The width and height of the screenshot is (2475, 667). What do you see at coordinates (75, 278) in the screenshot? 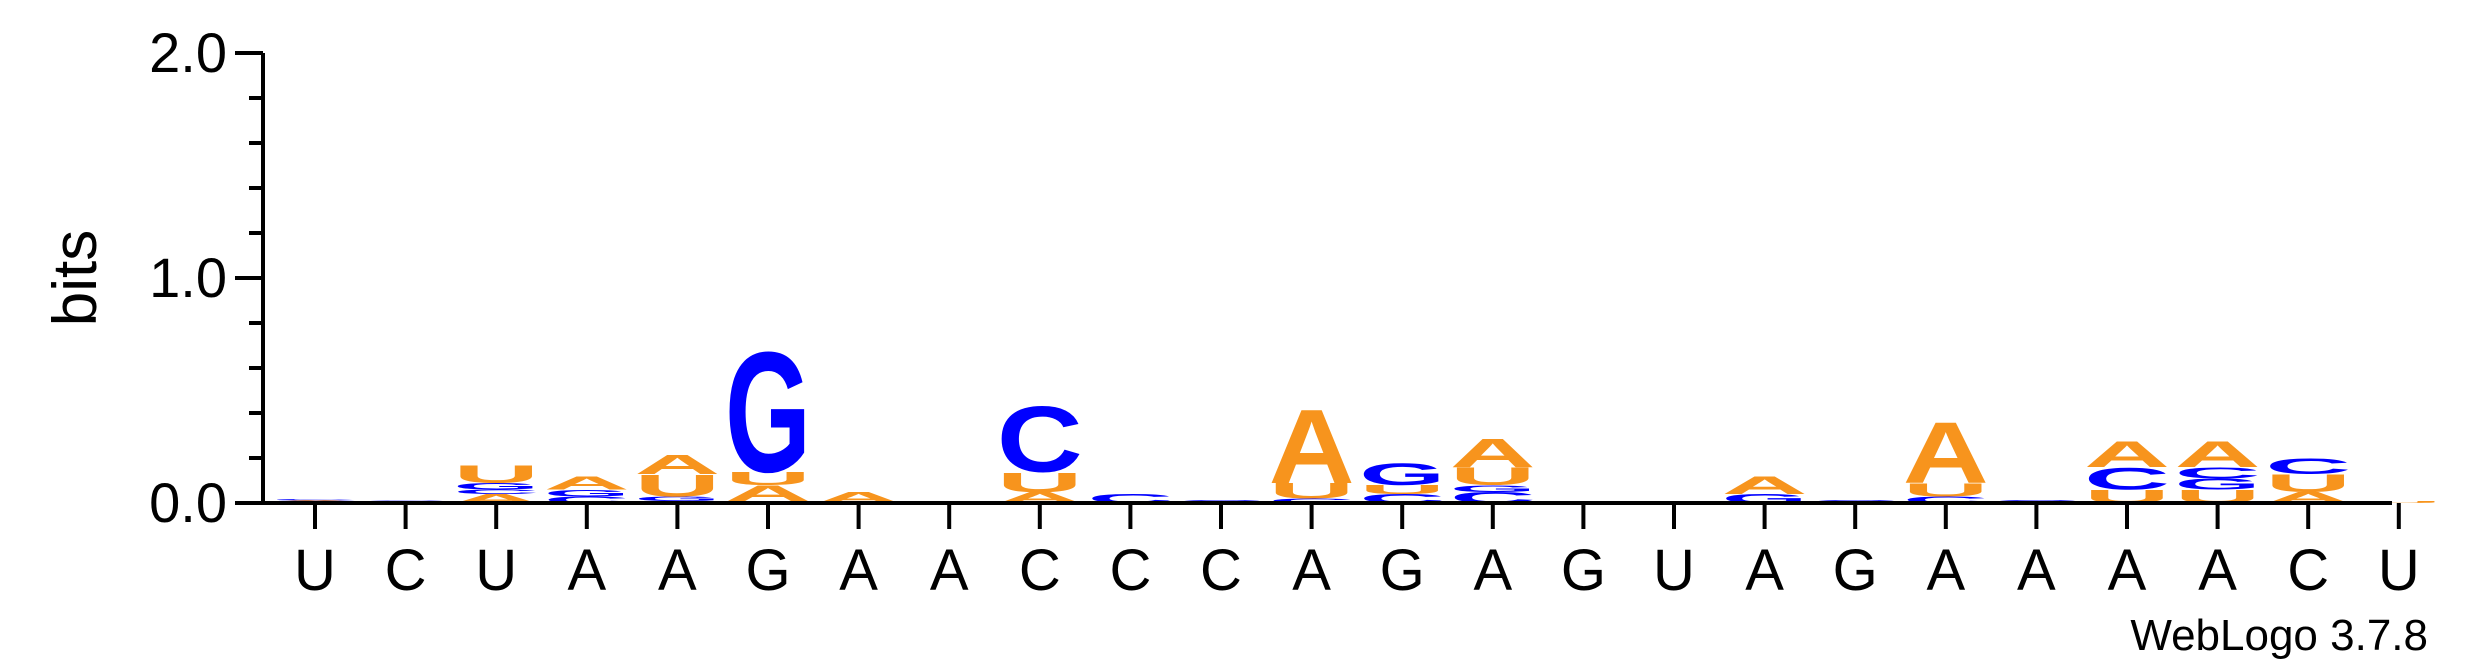
I see `y-axis-label: bits` at bounding box center [75, 278].